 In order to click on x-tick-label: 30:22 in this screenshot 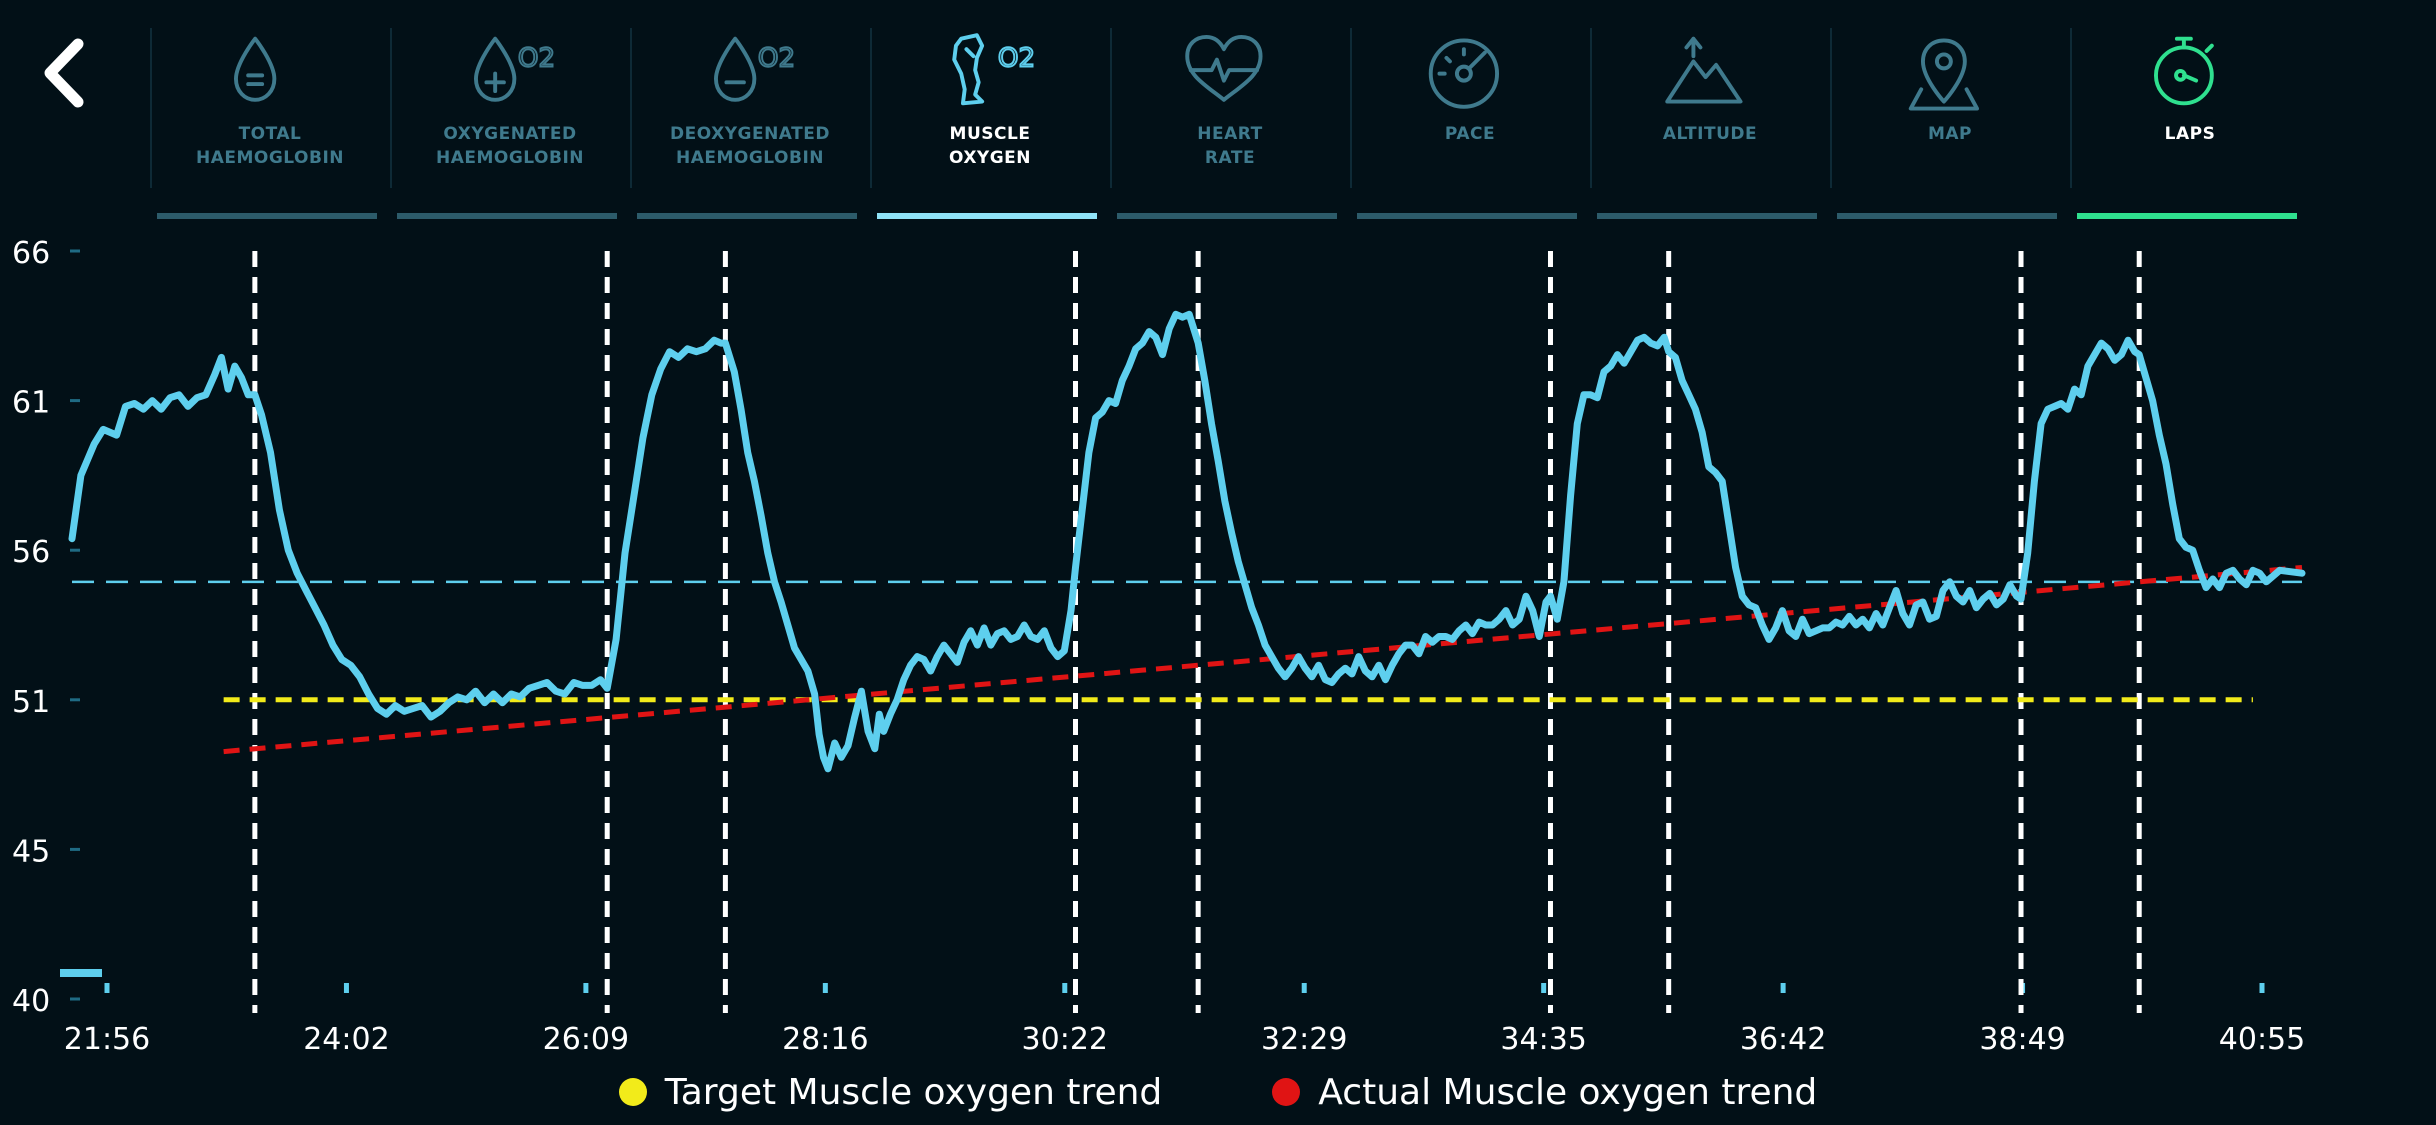, I will do `click(1065, 1039)`.